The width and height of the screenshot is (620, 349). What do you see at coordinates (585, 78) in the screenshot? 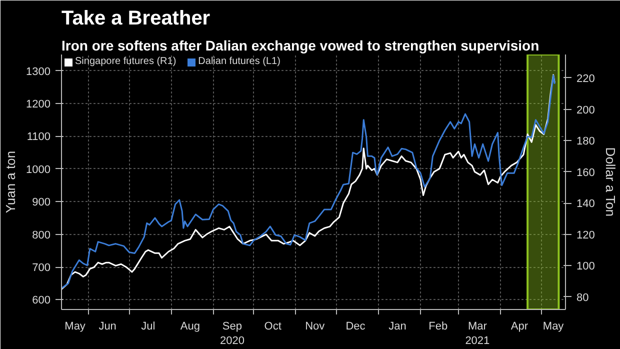
I see `y2-tick-label: 220` at bounding box center [585, 78].